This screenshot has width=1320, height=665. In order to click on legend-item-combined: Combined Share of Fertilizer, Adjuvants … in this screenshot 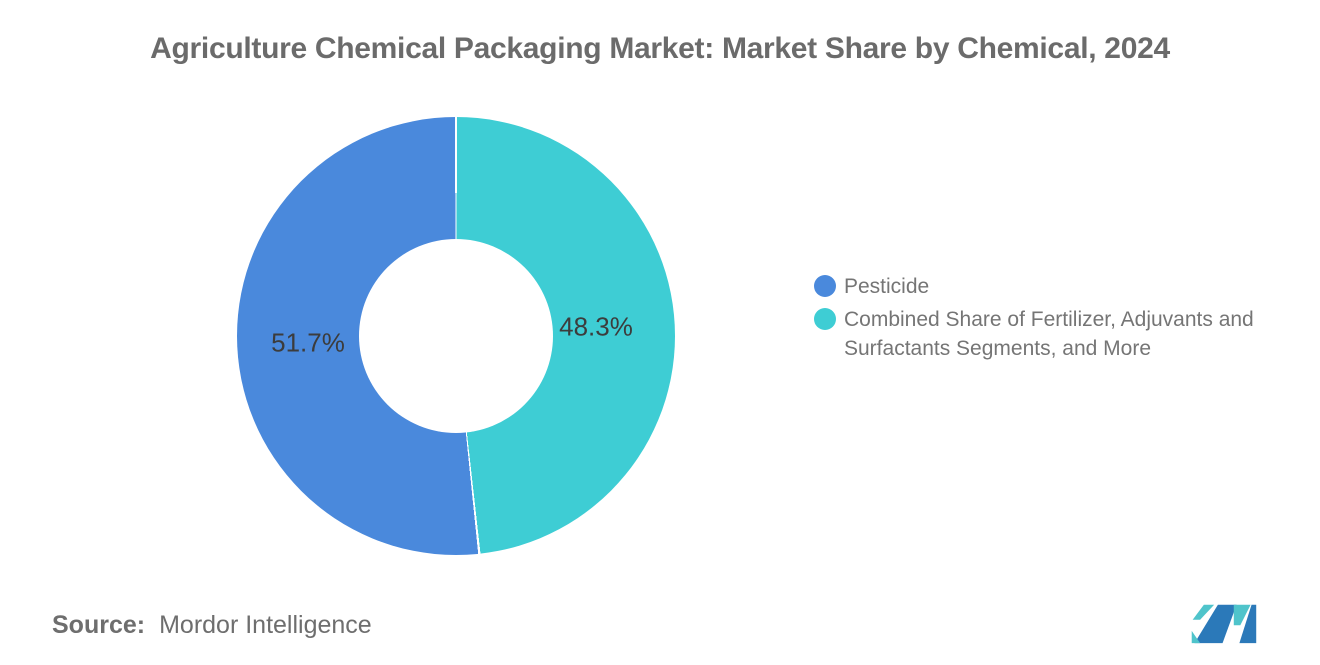, I will do `click(1046, 334)`.